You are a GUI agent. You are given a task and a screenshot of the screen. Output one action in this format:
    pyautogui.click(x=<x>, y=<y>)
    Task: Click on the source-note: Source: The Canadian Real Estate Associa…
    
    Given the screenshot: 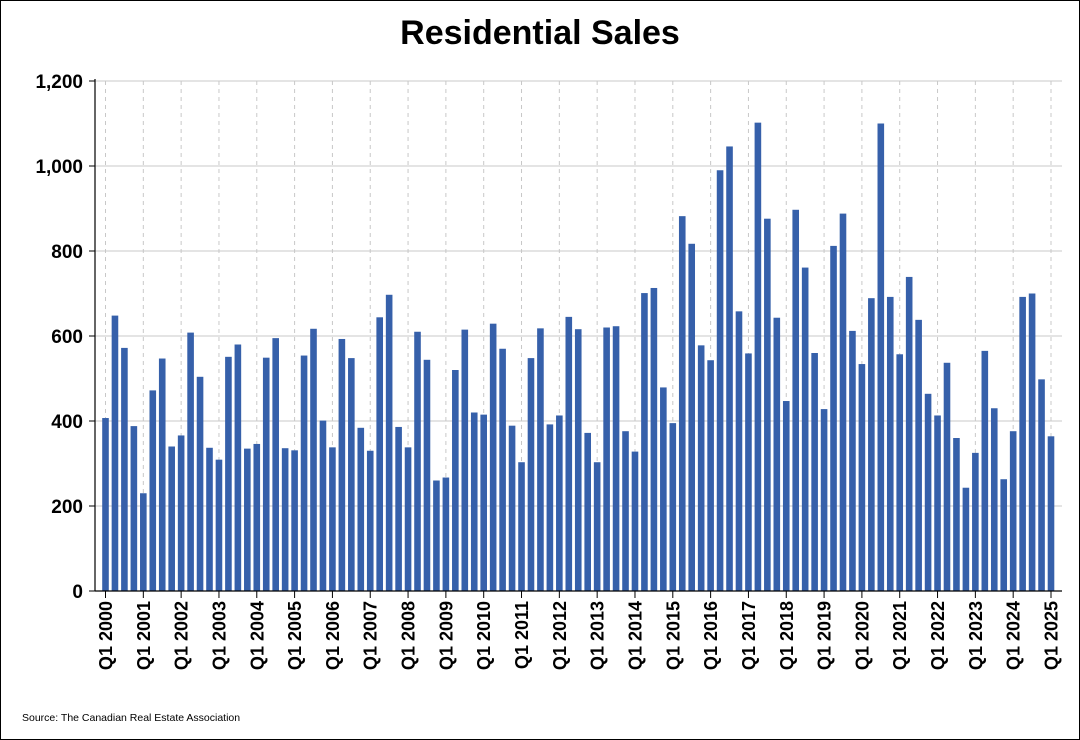 What is the action you would take?
    pyautogui.click(x=131, y=718)
    